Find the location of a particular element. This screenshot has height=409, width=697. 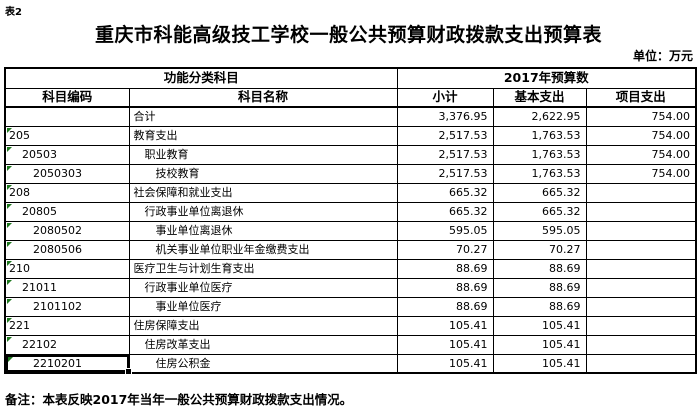

name-text: 职业教育 is located at coordinates (166, 154).